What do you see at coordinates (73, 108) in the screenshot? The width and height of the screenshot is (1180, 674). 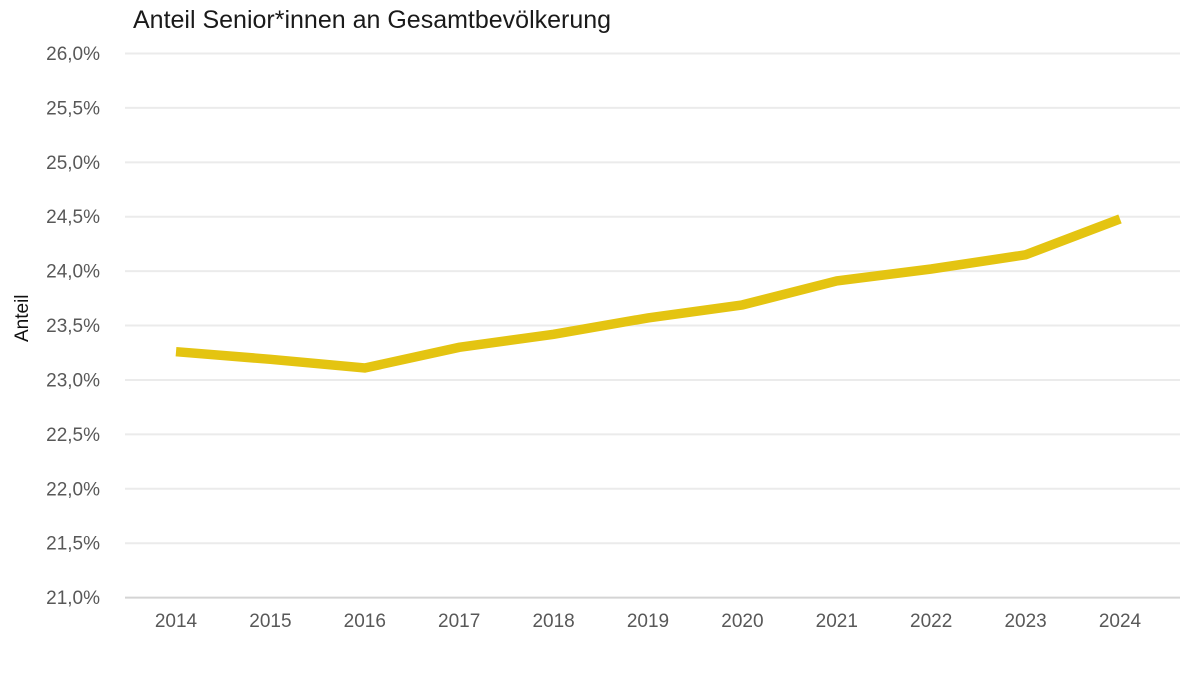 I see `y-tick-label: 25,5%` at bounding box center [73, 108].